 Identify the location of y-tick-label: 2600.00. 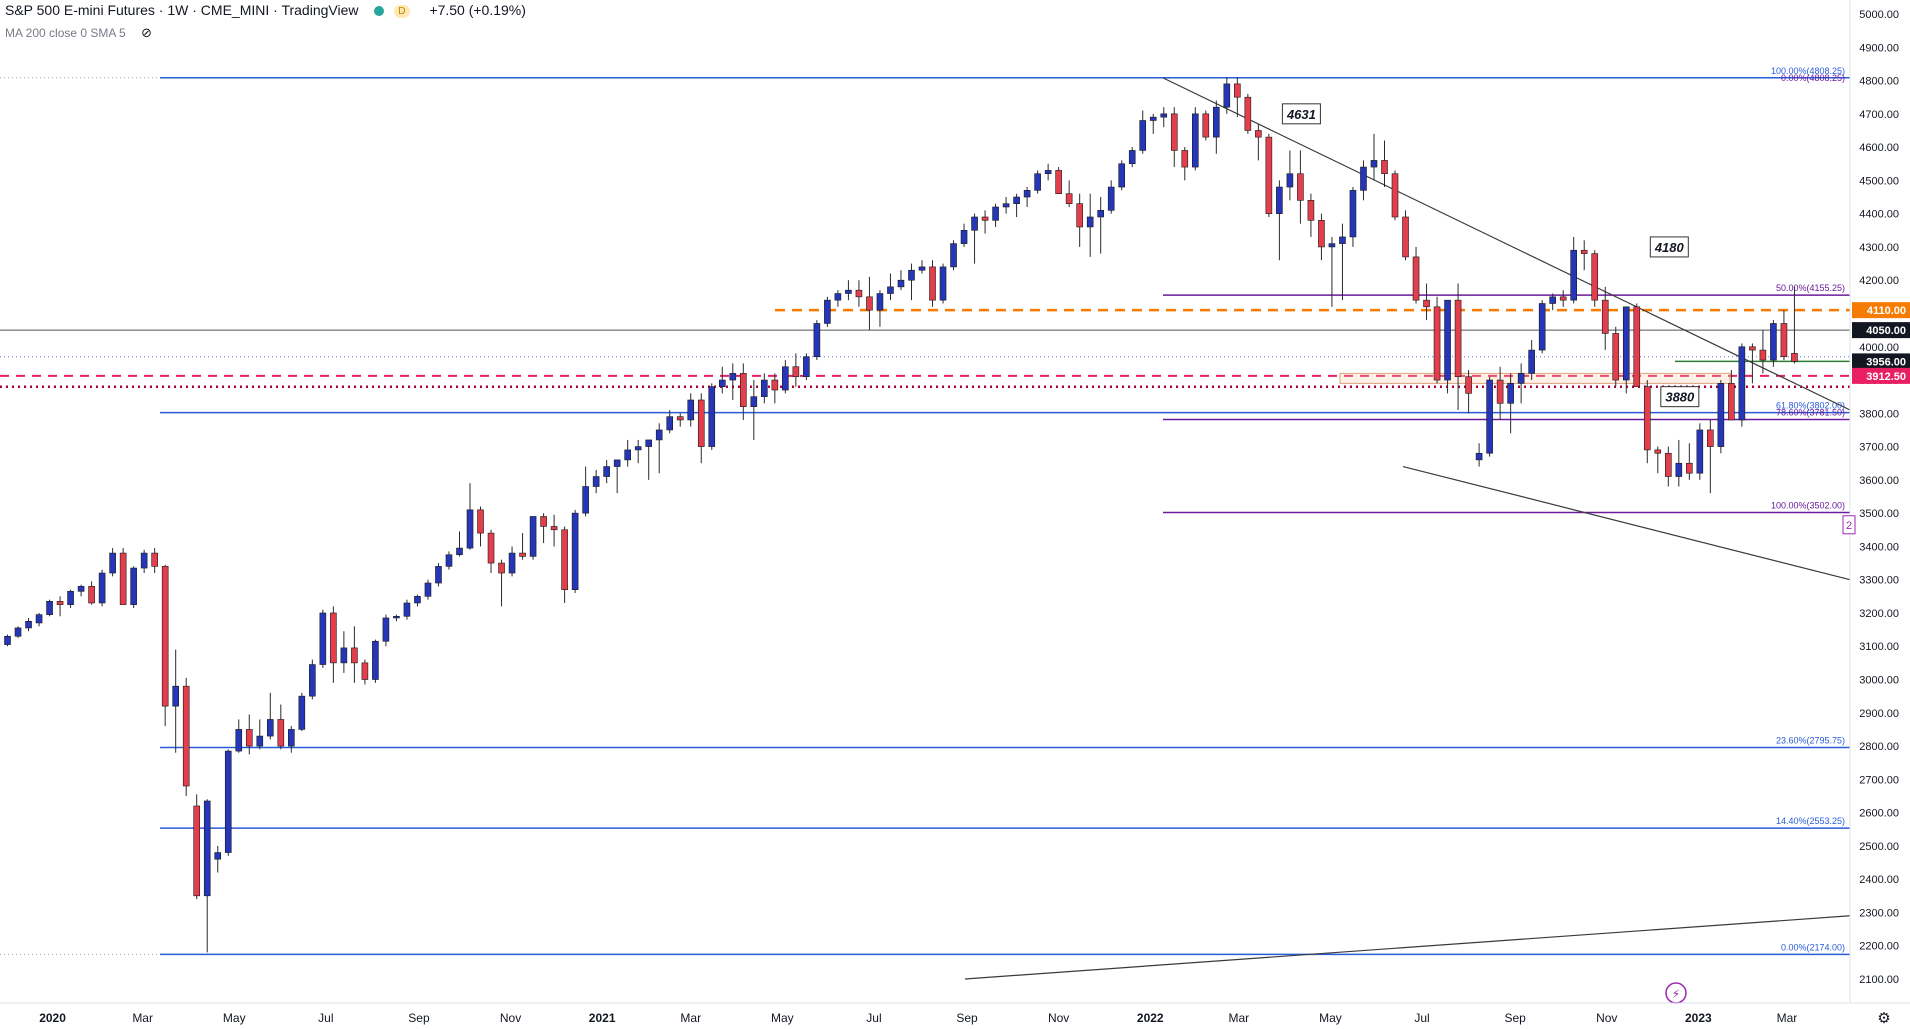
(1879, 814).